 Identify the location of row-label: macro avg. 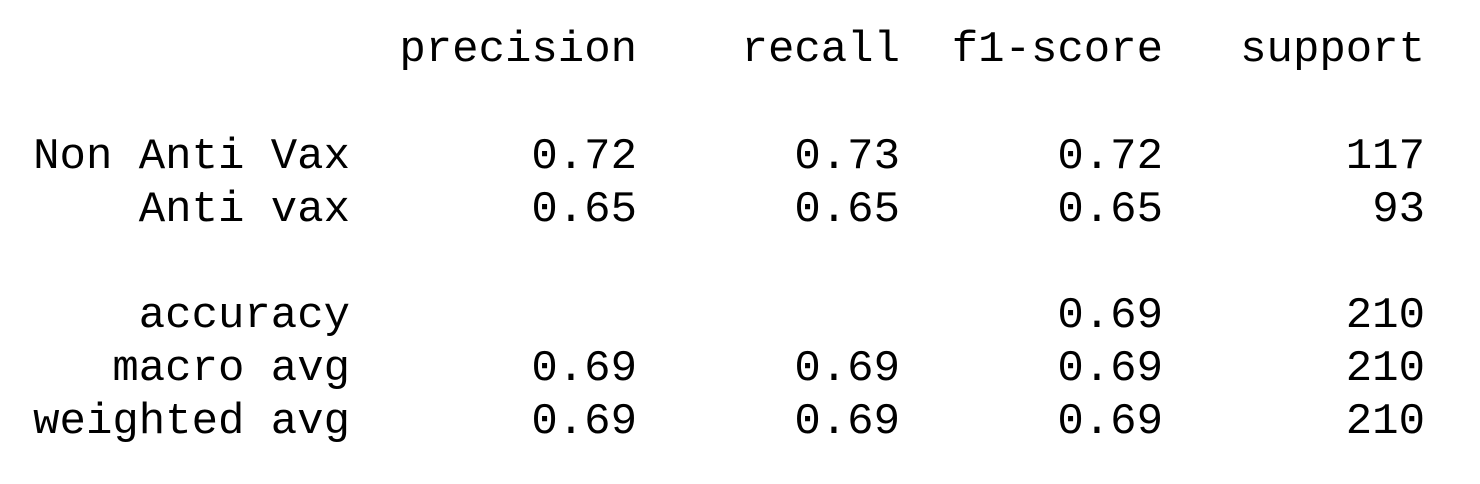
(231, 369).